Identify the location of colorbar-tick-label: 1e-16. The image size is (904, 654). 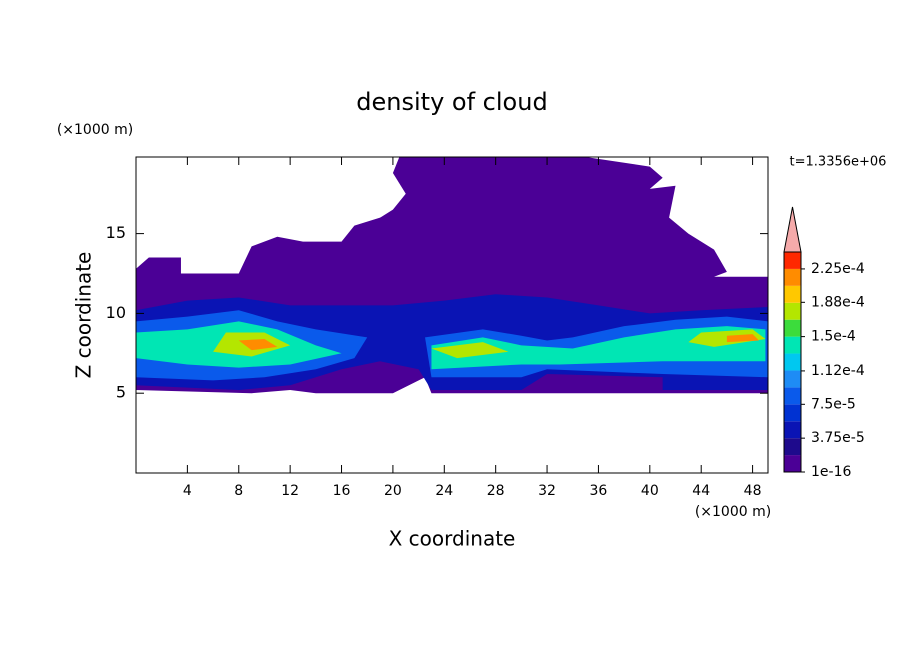
(831, 472).